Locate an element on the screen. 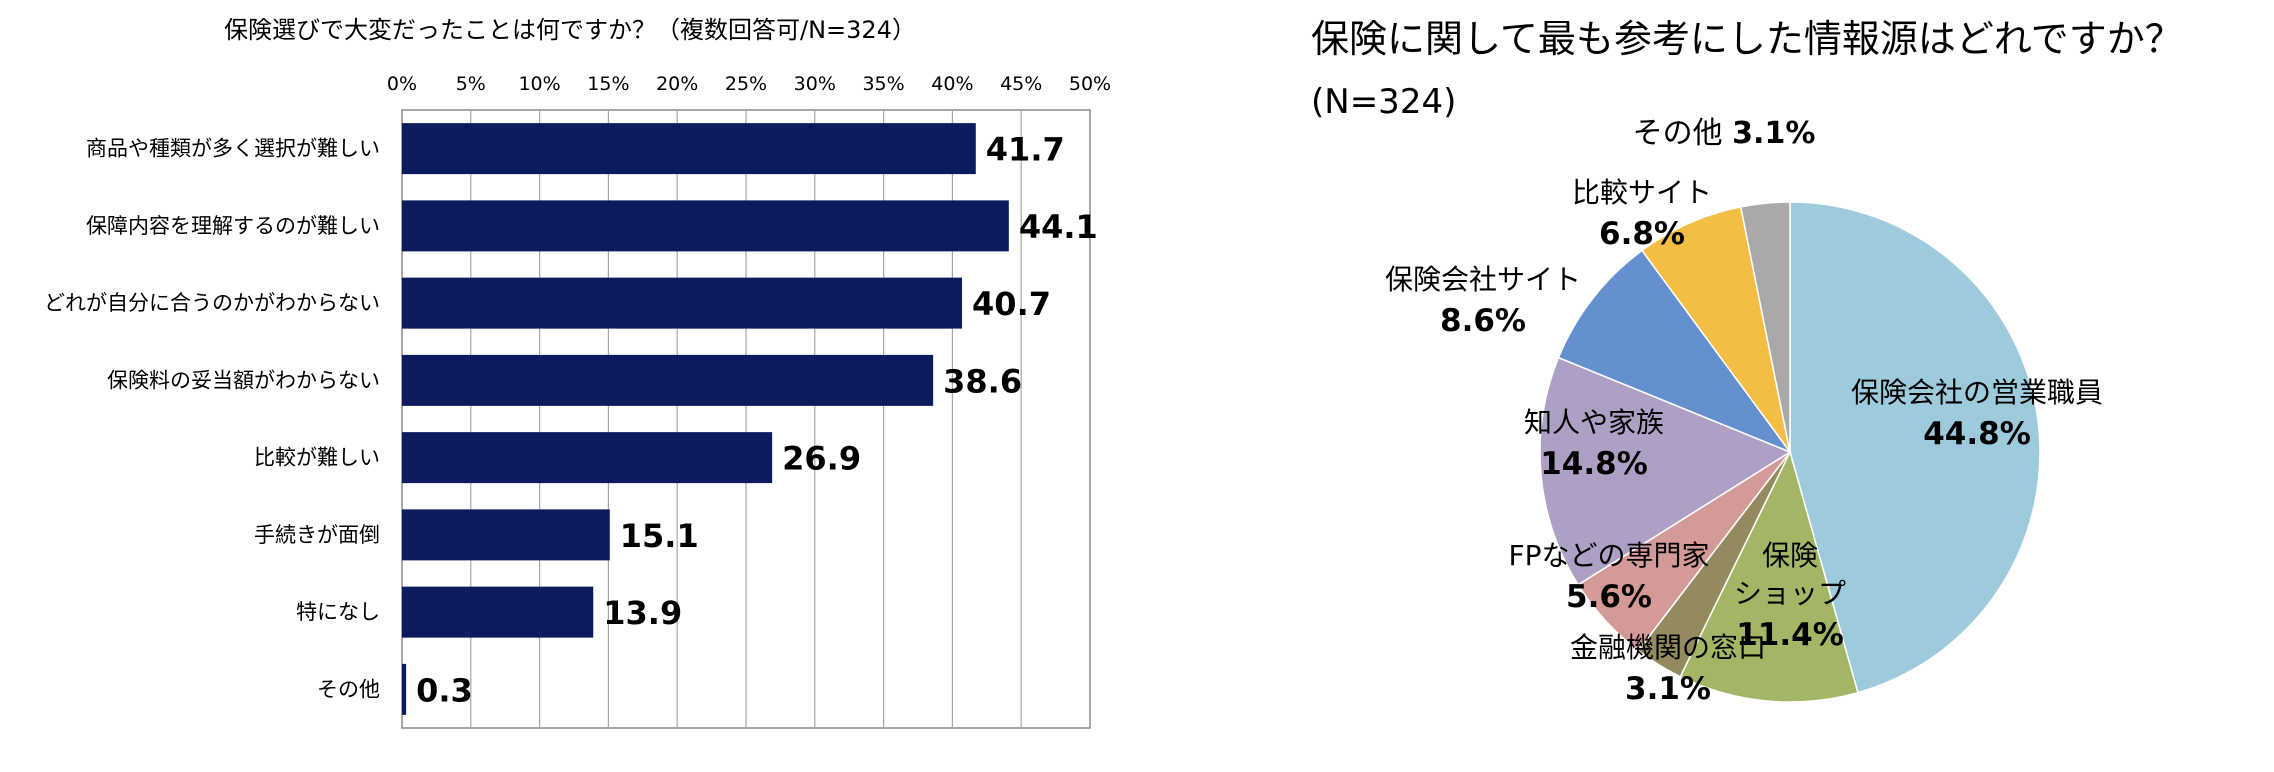 The width and height of the screenshot is (2274, 772). bar-value-label: 44.1 is located at coordinates (1058, 227).